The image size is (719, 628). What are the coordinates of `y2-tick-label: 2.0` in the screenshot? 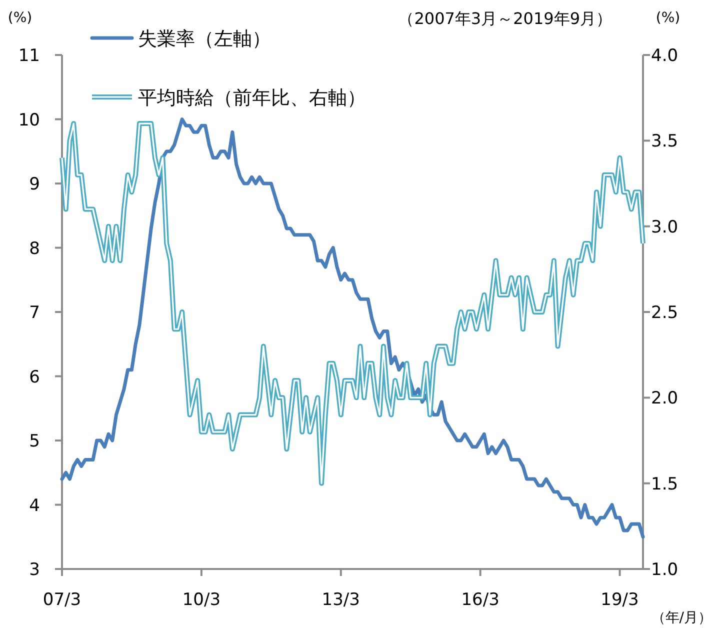 It's located at (664, 398).